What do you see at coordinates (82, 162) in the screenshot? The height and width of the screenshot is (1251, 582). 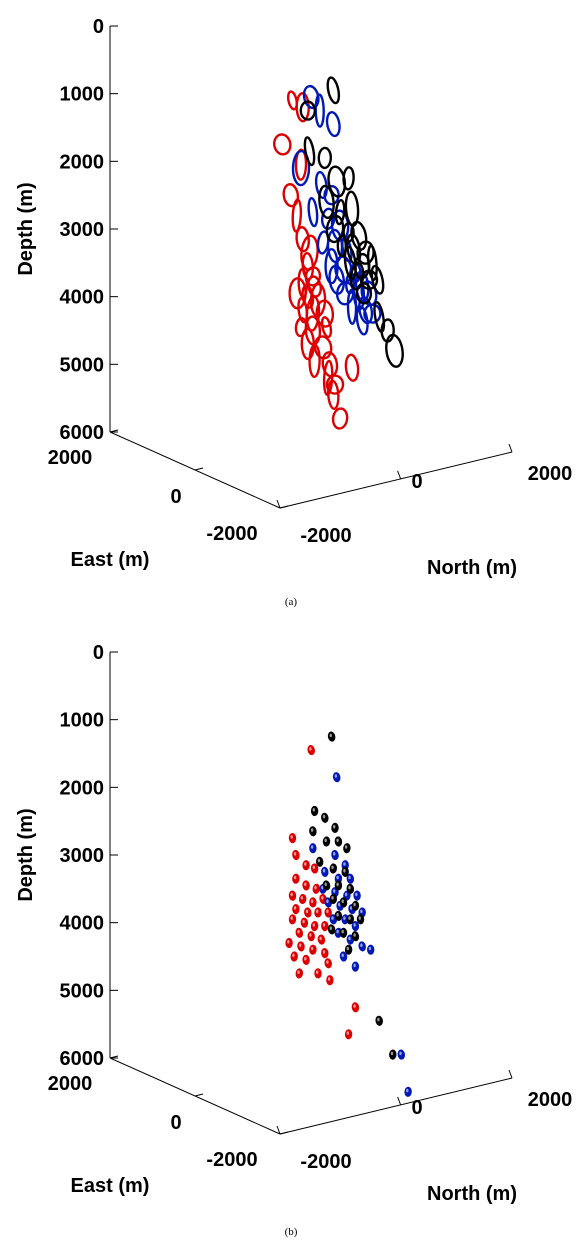 I see `depth-tick-label: 2000` at bounding box center [82, 162].